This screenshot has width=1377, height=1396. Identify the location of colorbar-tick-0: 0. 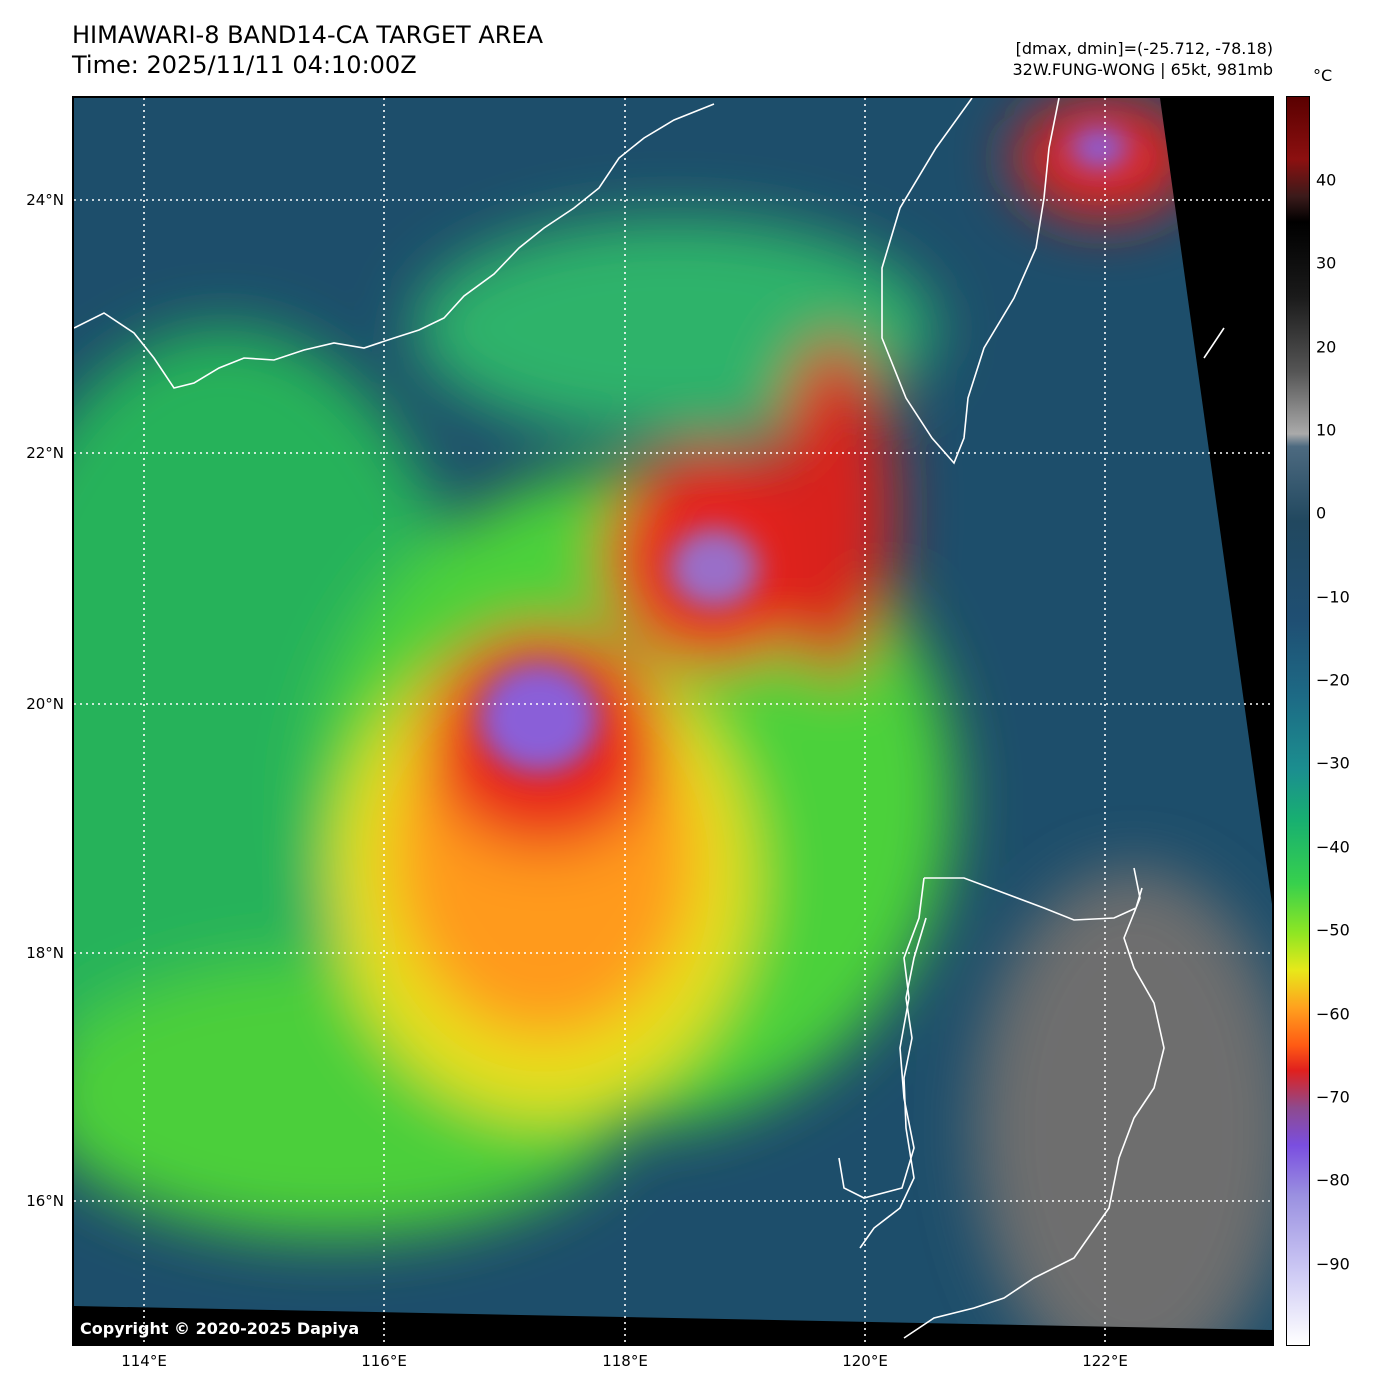
(1321, 513).